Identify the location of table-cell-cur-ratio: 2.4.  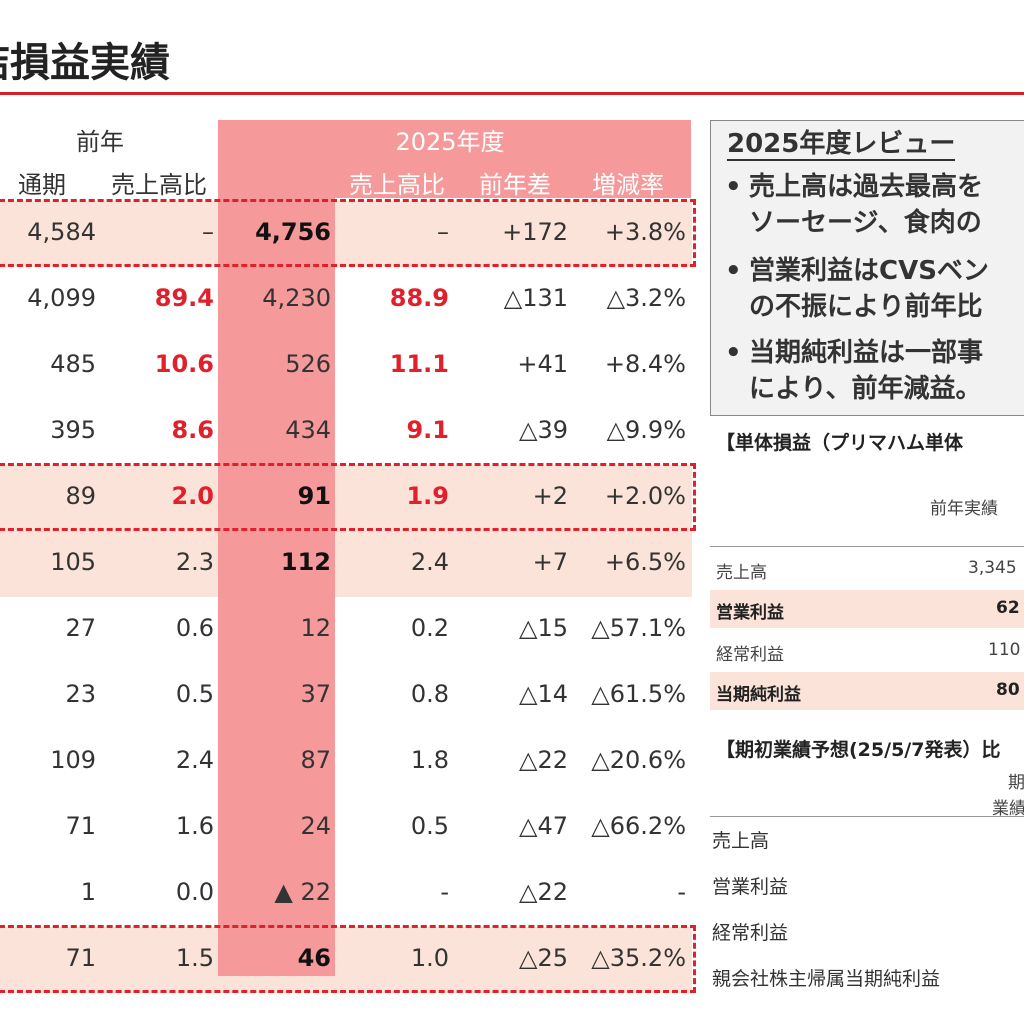
(429, 562).